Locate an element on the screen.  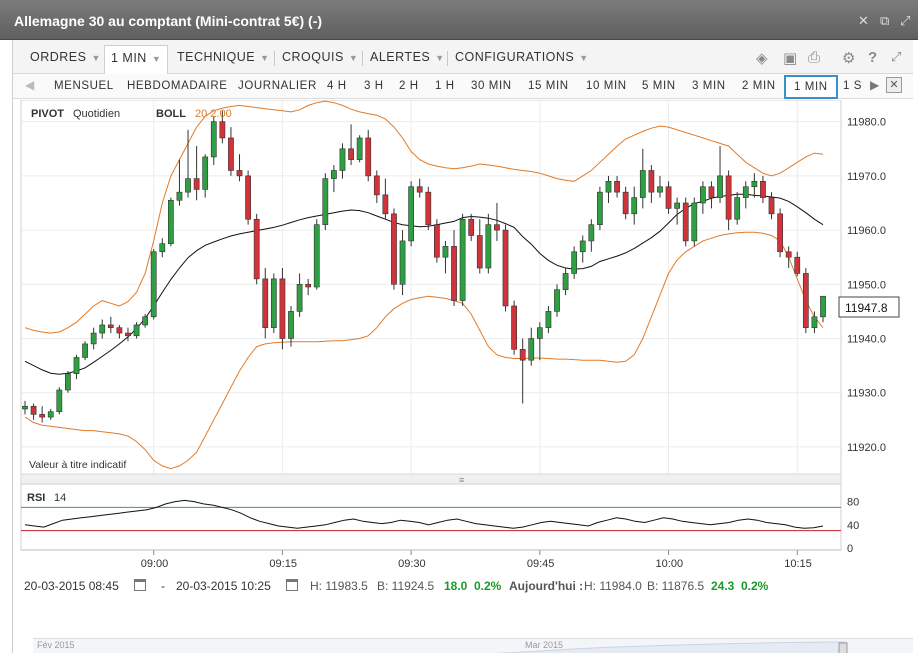
menu-alertes: ALERTES ▼ is located at coordinates (407, 57).